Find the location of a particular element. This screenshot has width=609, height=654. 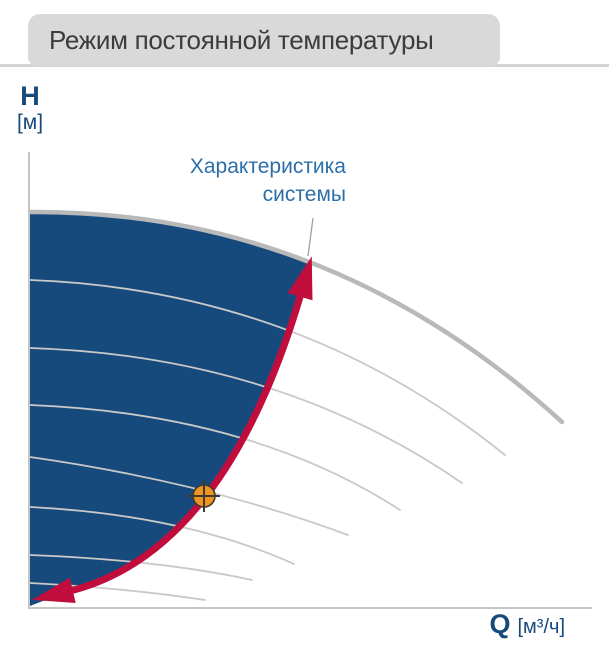

x-axis-symbol: Q is located at coordinates (500, 624).